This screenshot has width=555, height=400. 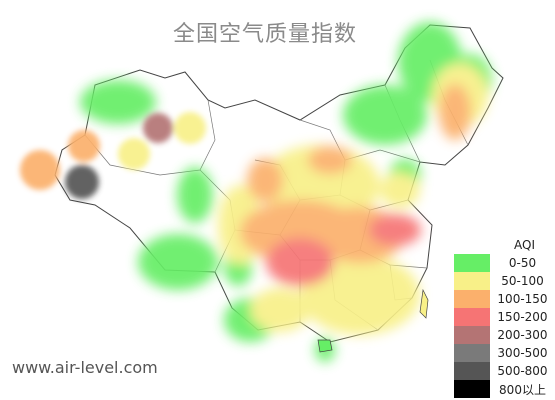 I want to click on legend-item: 800以上, so click(x=504, y=389).